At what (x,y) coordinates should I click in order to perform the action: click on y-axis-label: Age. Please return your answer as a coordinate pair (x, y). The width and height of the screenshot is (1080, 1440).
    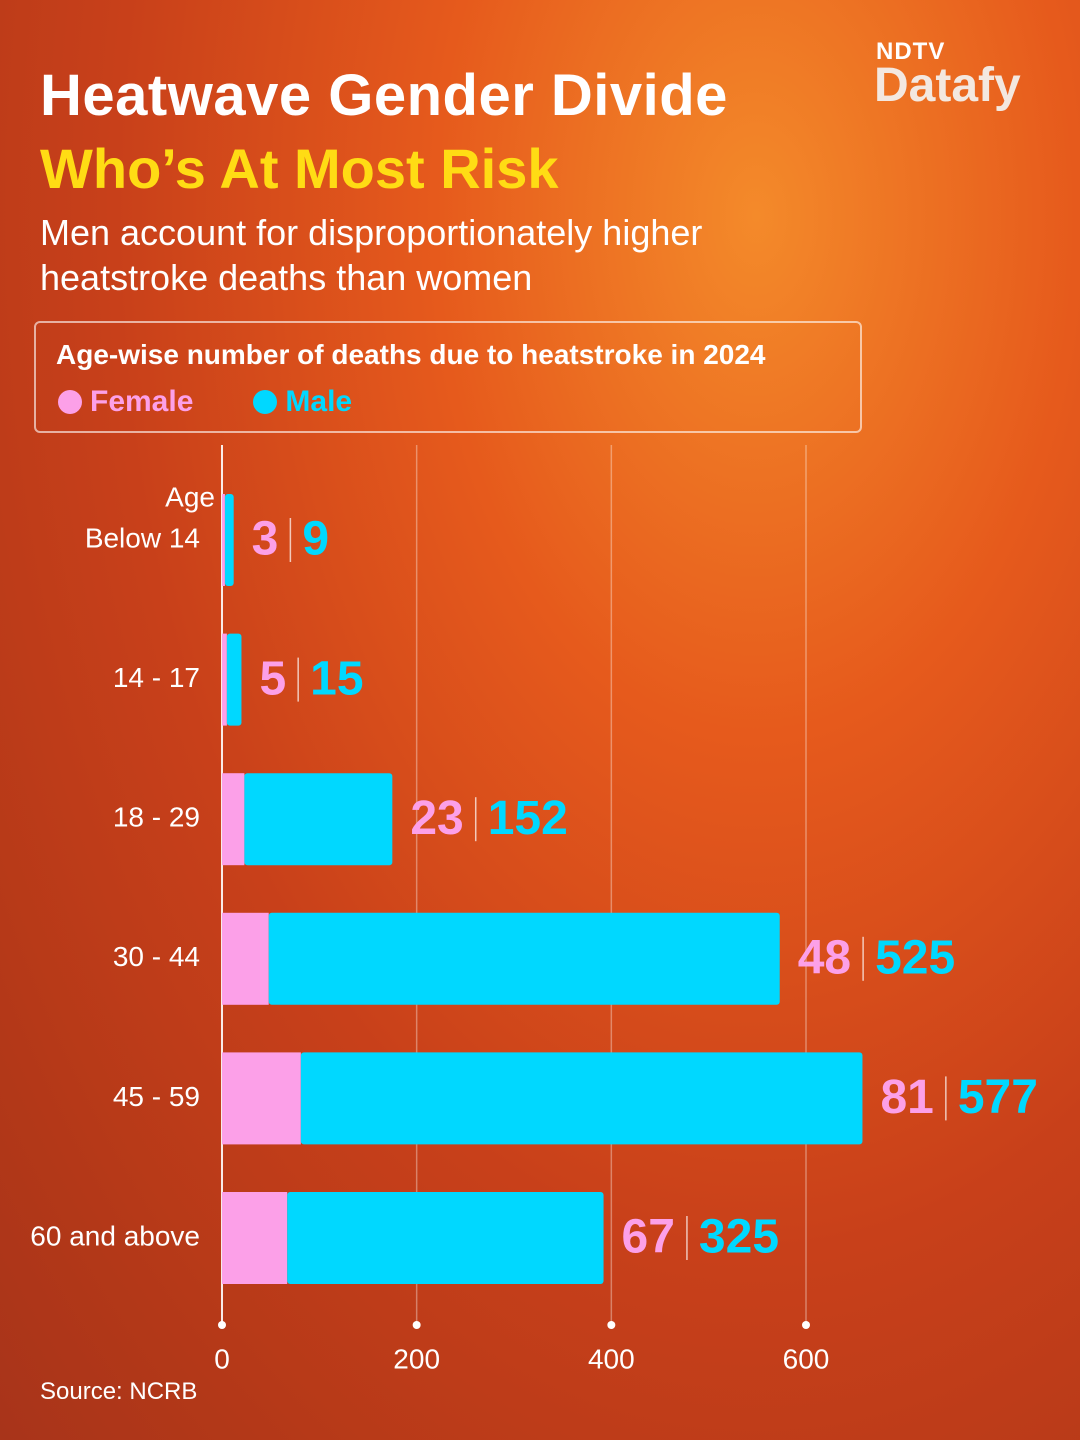
    Looking at the image, I should click on (190, 496).